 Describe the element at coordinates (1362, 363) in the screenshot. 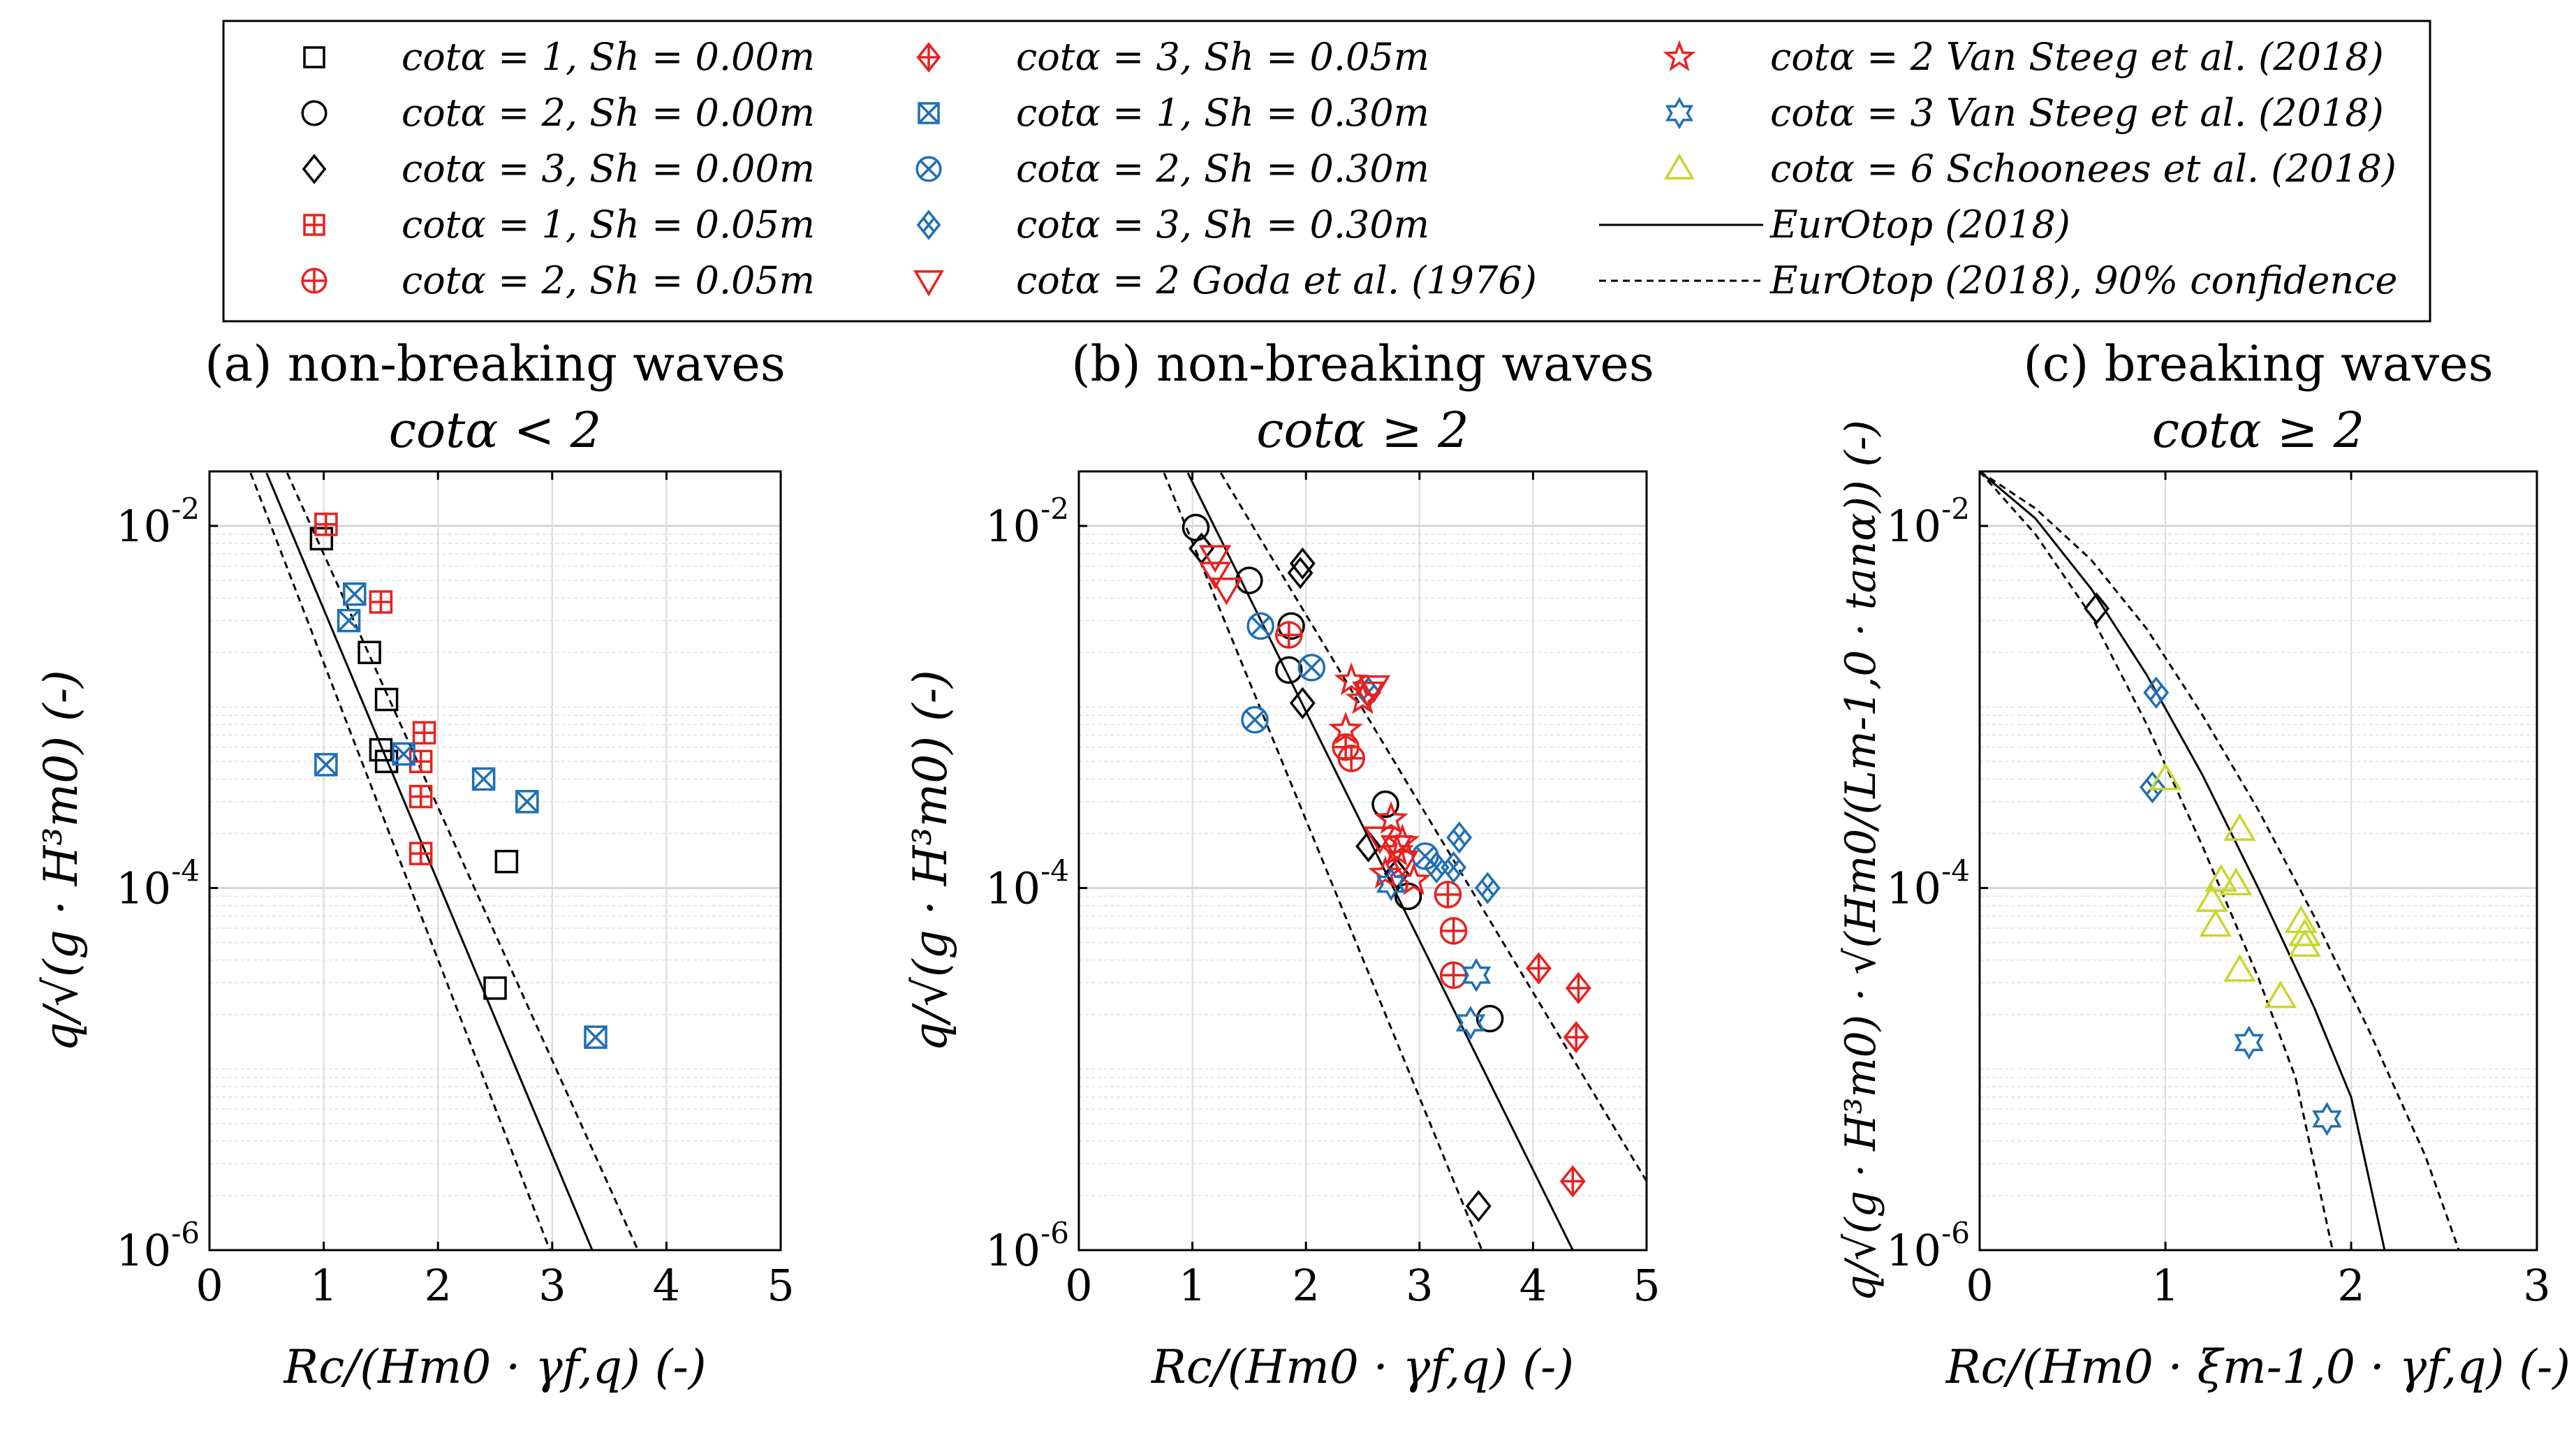

I see `panel-title: (b) non-breaking waves` at that location.